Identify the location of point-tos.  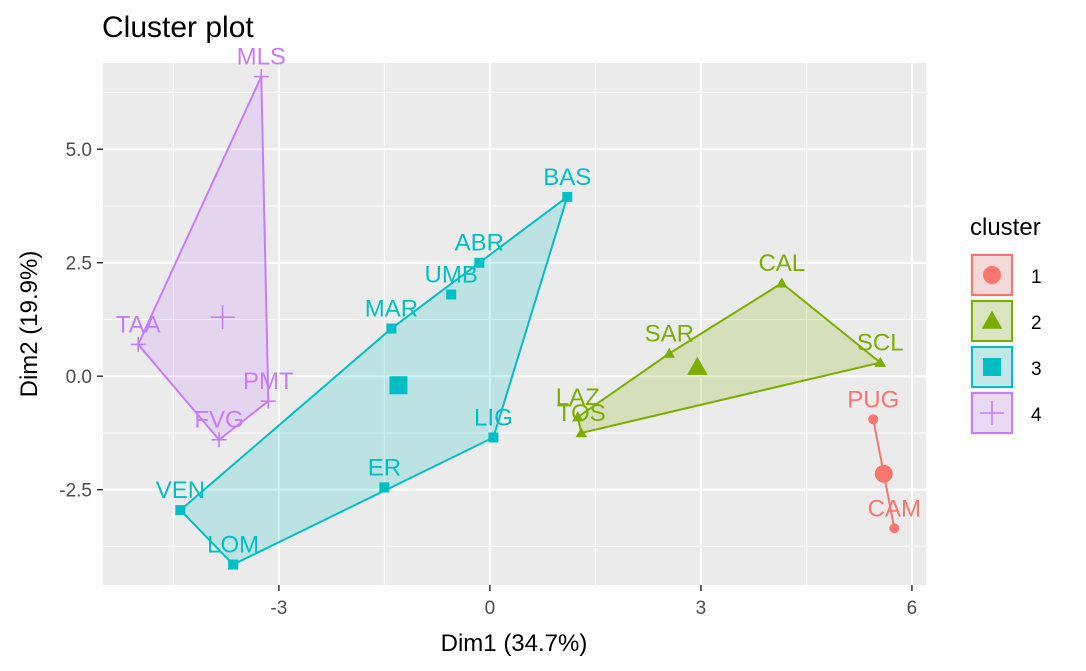
(581, 432).